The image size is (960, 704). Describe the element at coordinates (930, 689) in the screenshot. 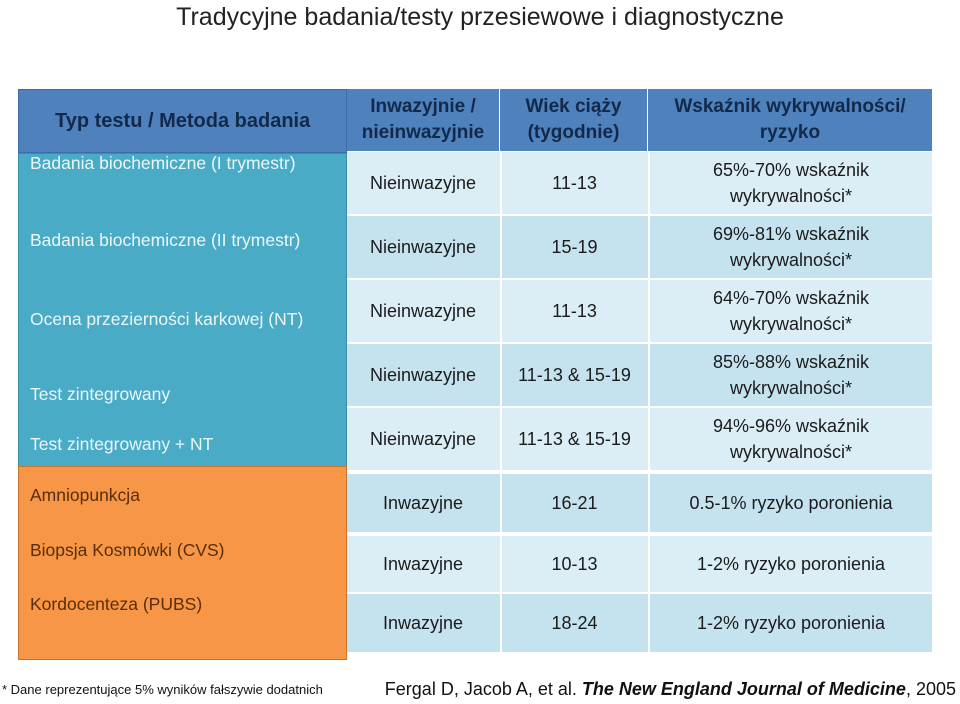

I see `citation-year: , 2005` at that location.